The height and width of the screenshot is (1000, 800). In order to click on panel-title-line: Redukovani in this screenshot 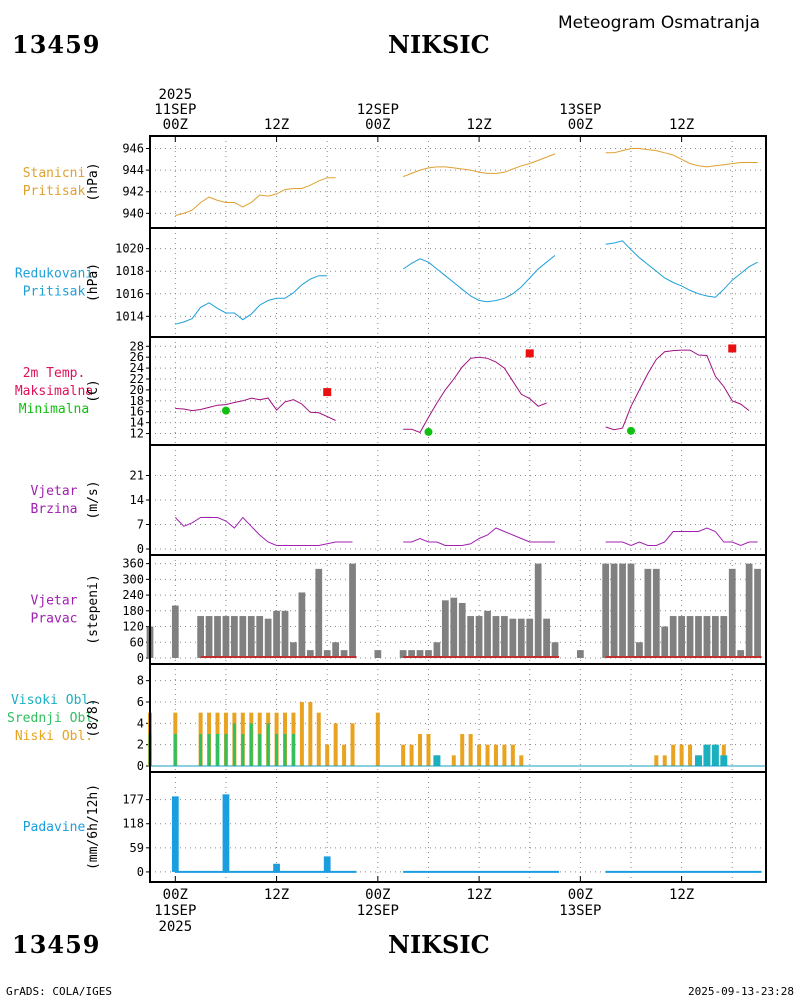, I will do `click(54, 274)`.